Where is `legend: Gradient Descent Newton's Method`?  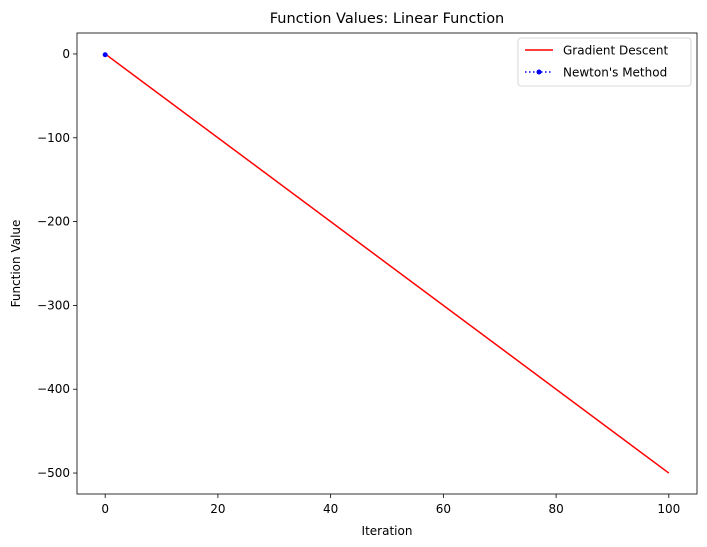
legend: Gradient Descent Newton's Method is located at coordinates (604, 62).